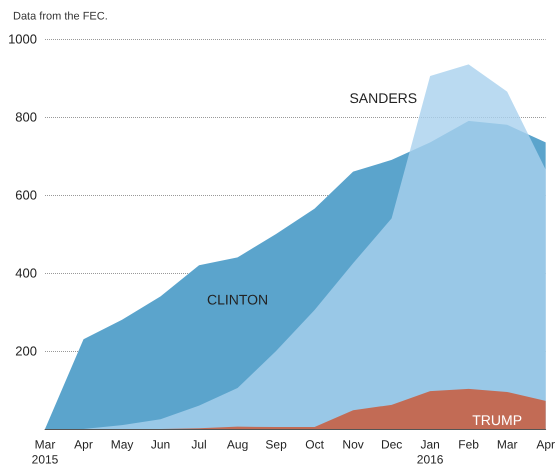  I want to click on y-tick-label: 1000, so click(22, 39).